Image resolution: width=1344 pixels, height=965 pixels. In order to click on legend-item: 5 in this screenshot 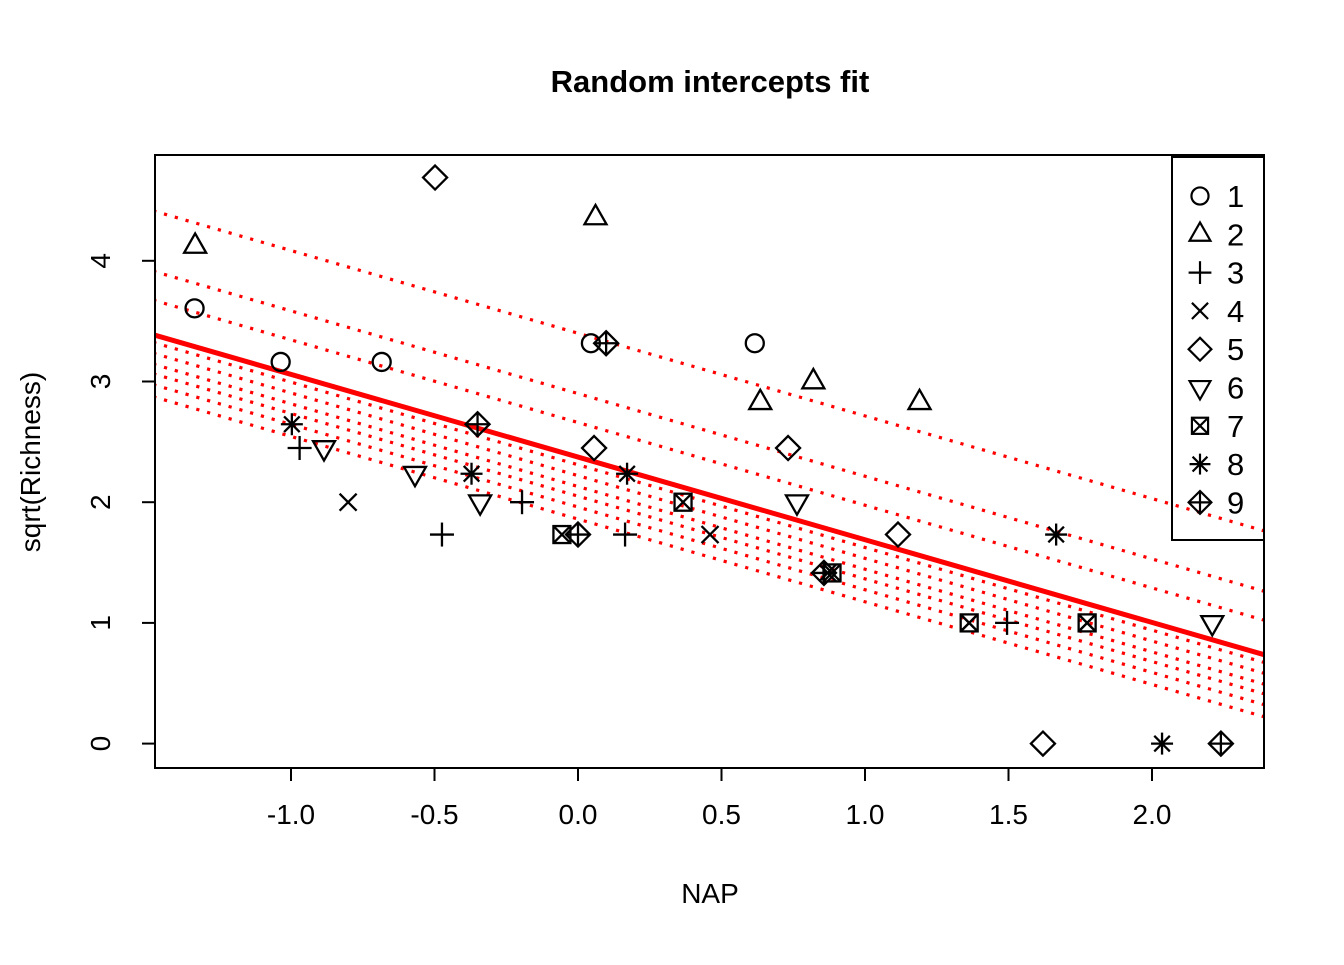, I will do `click(1215, 349)`.